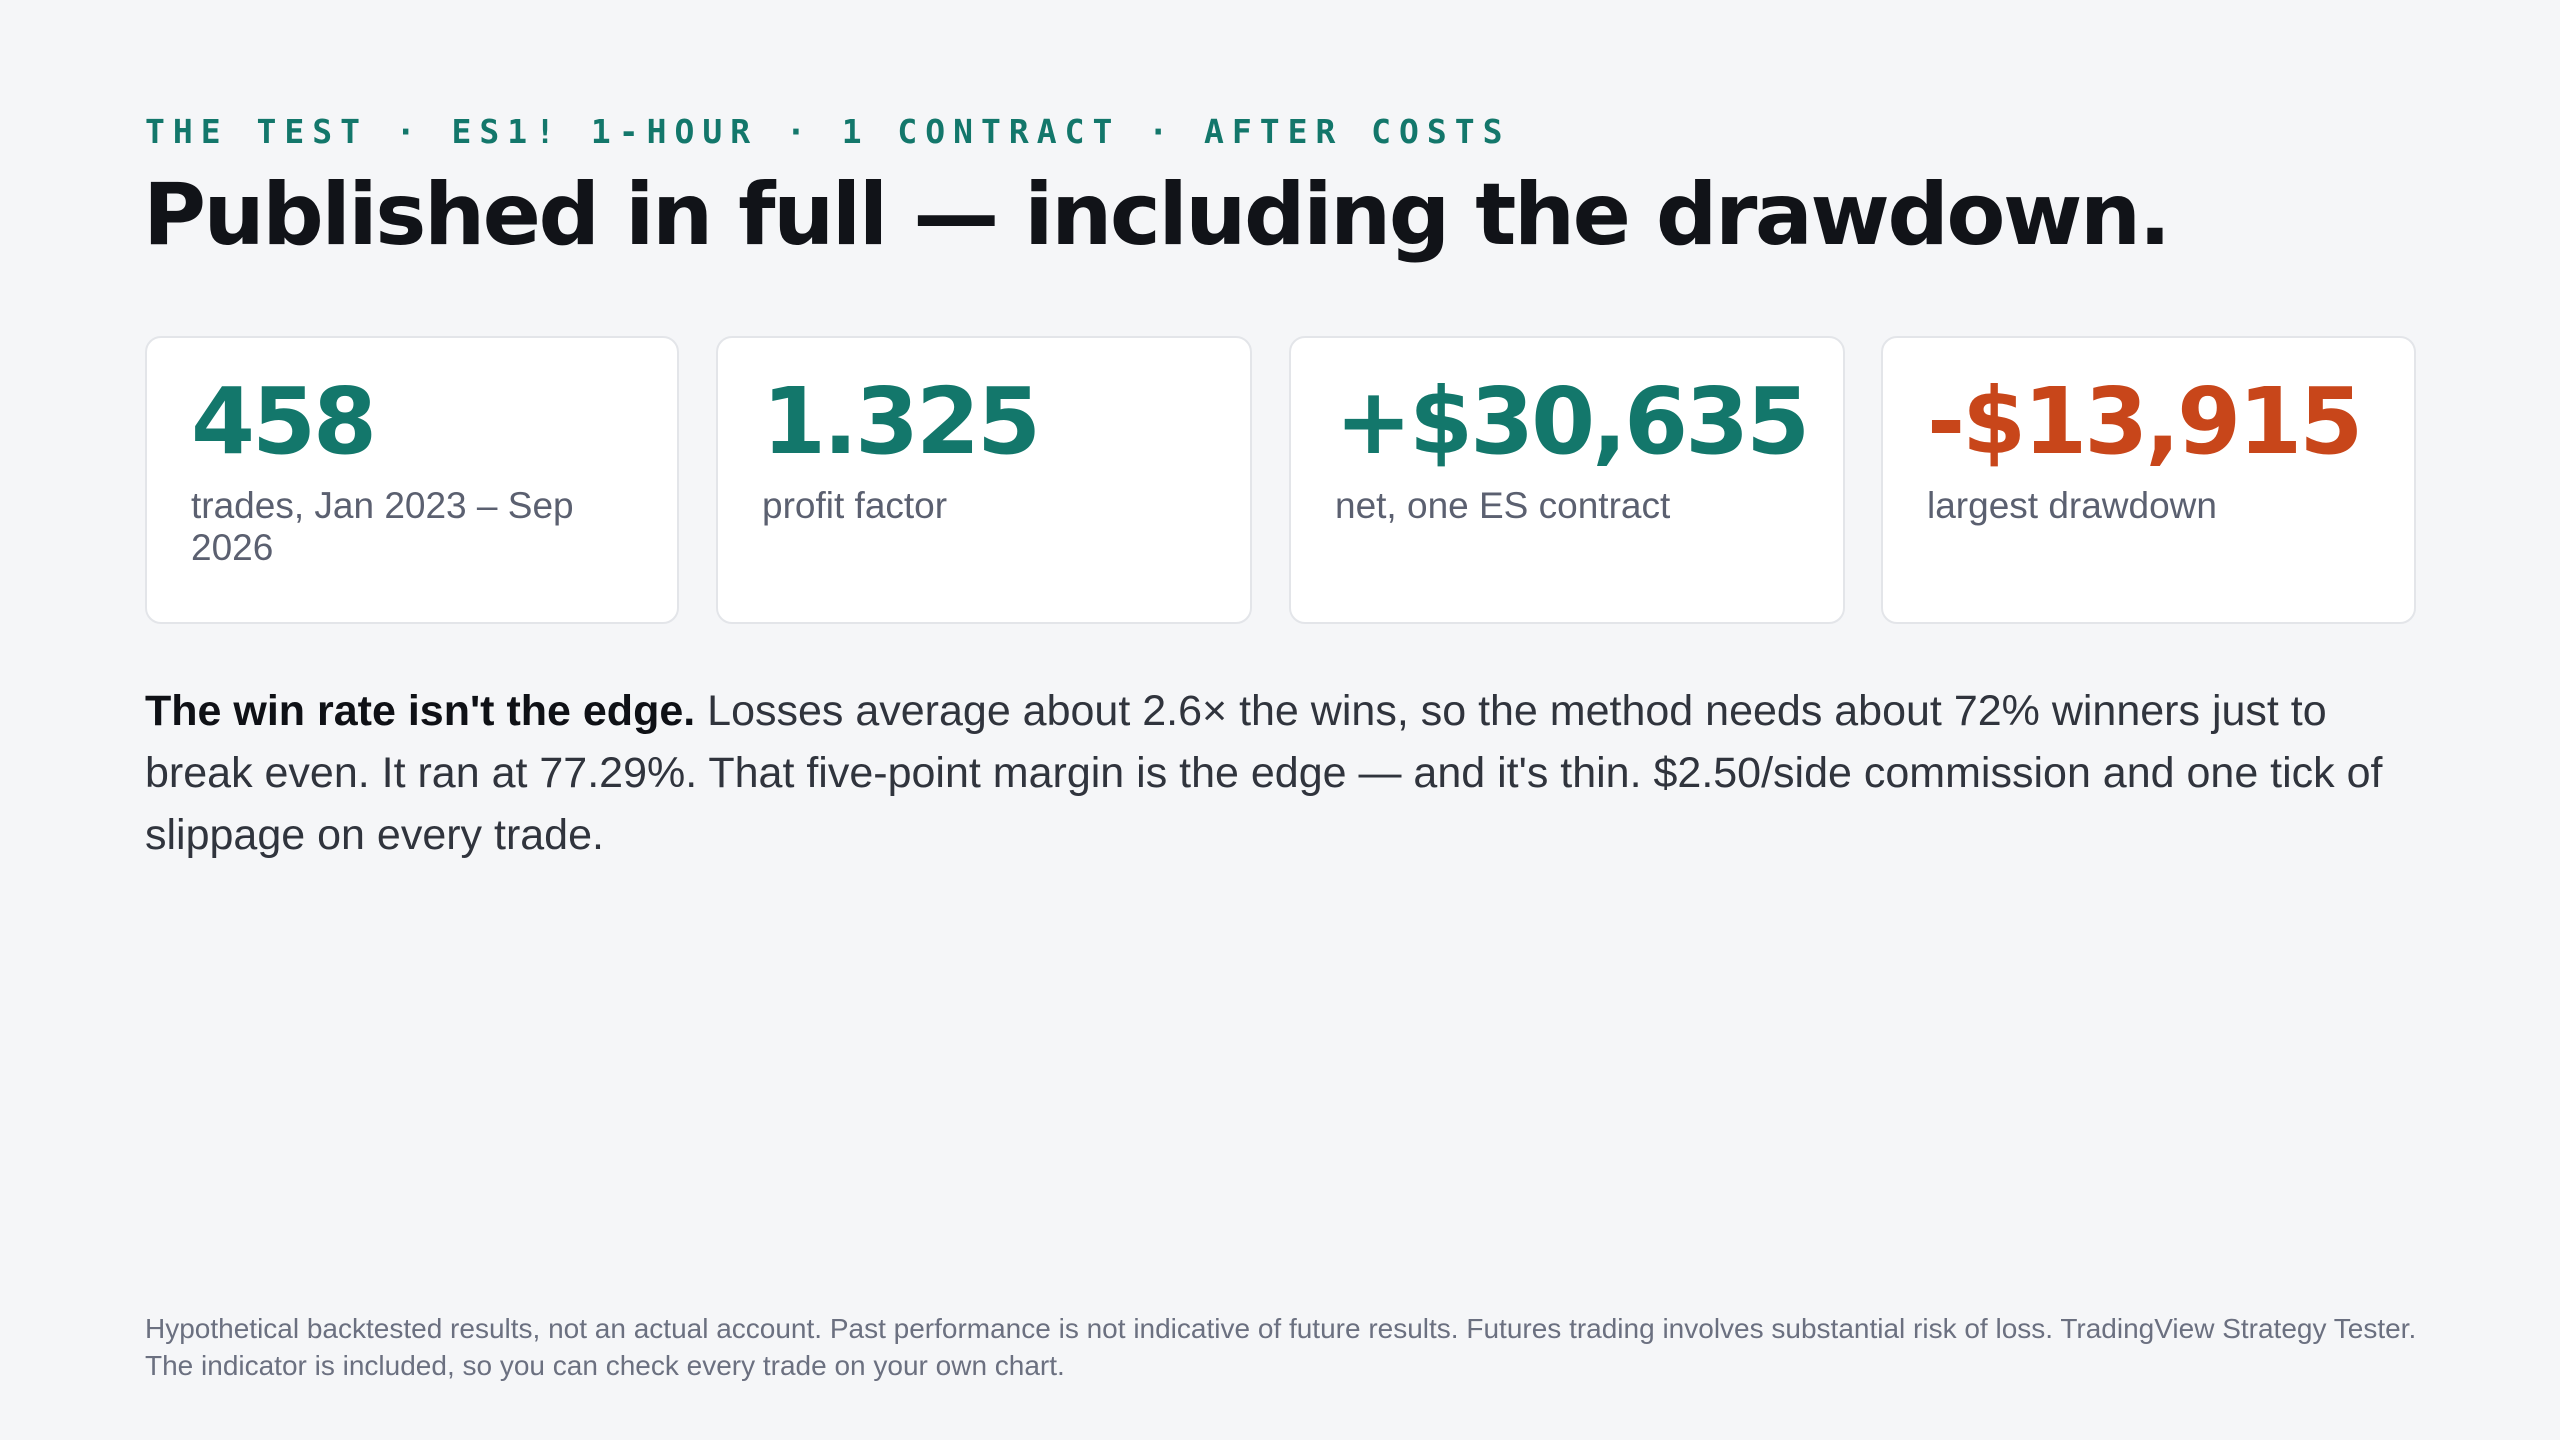 Image resolution: width=2560 pixels, height=1440 pixels. Describe the element at coordinates (412, 480) in the screenshot. I see `stat-card-trades: 458 trades, Jan 2023 – Sep 2026` at that location.